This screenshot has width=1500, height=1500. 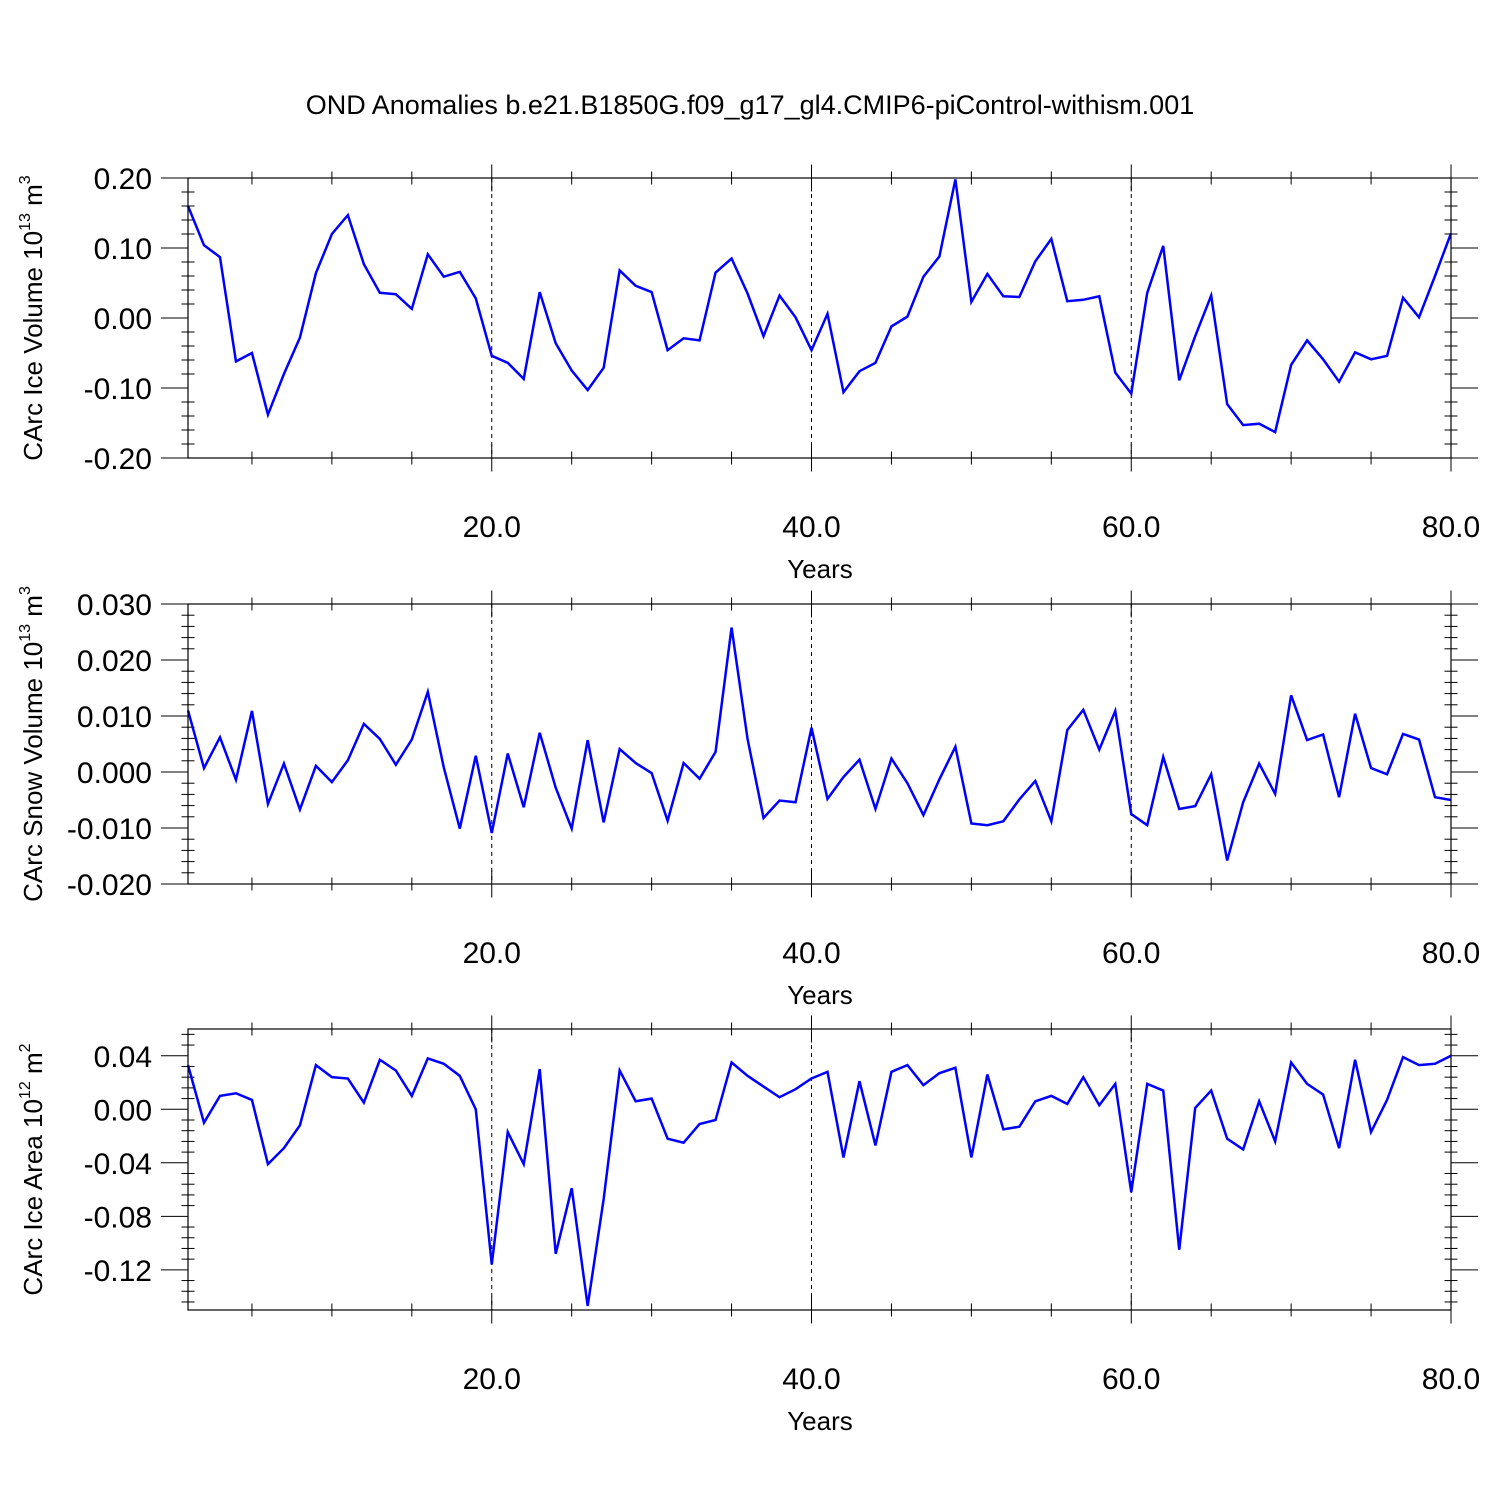 What do you see at coordinates (123, 179) in the screenshot?
I see `y-tick-label: 0.20` at bounding box center [123, 179].